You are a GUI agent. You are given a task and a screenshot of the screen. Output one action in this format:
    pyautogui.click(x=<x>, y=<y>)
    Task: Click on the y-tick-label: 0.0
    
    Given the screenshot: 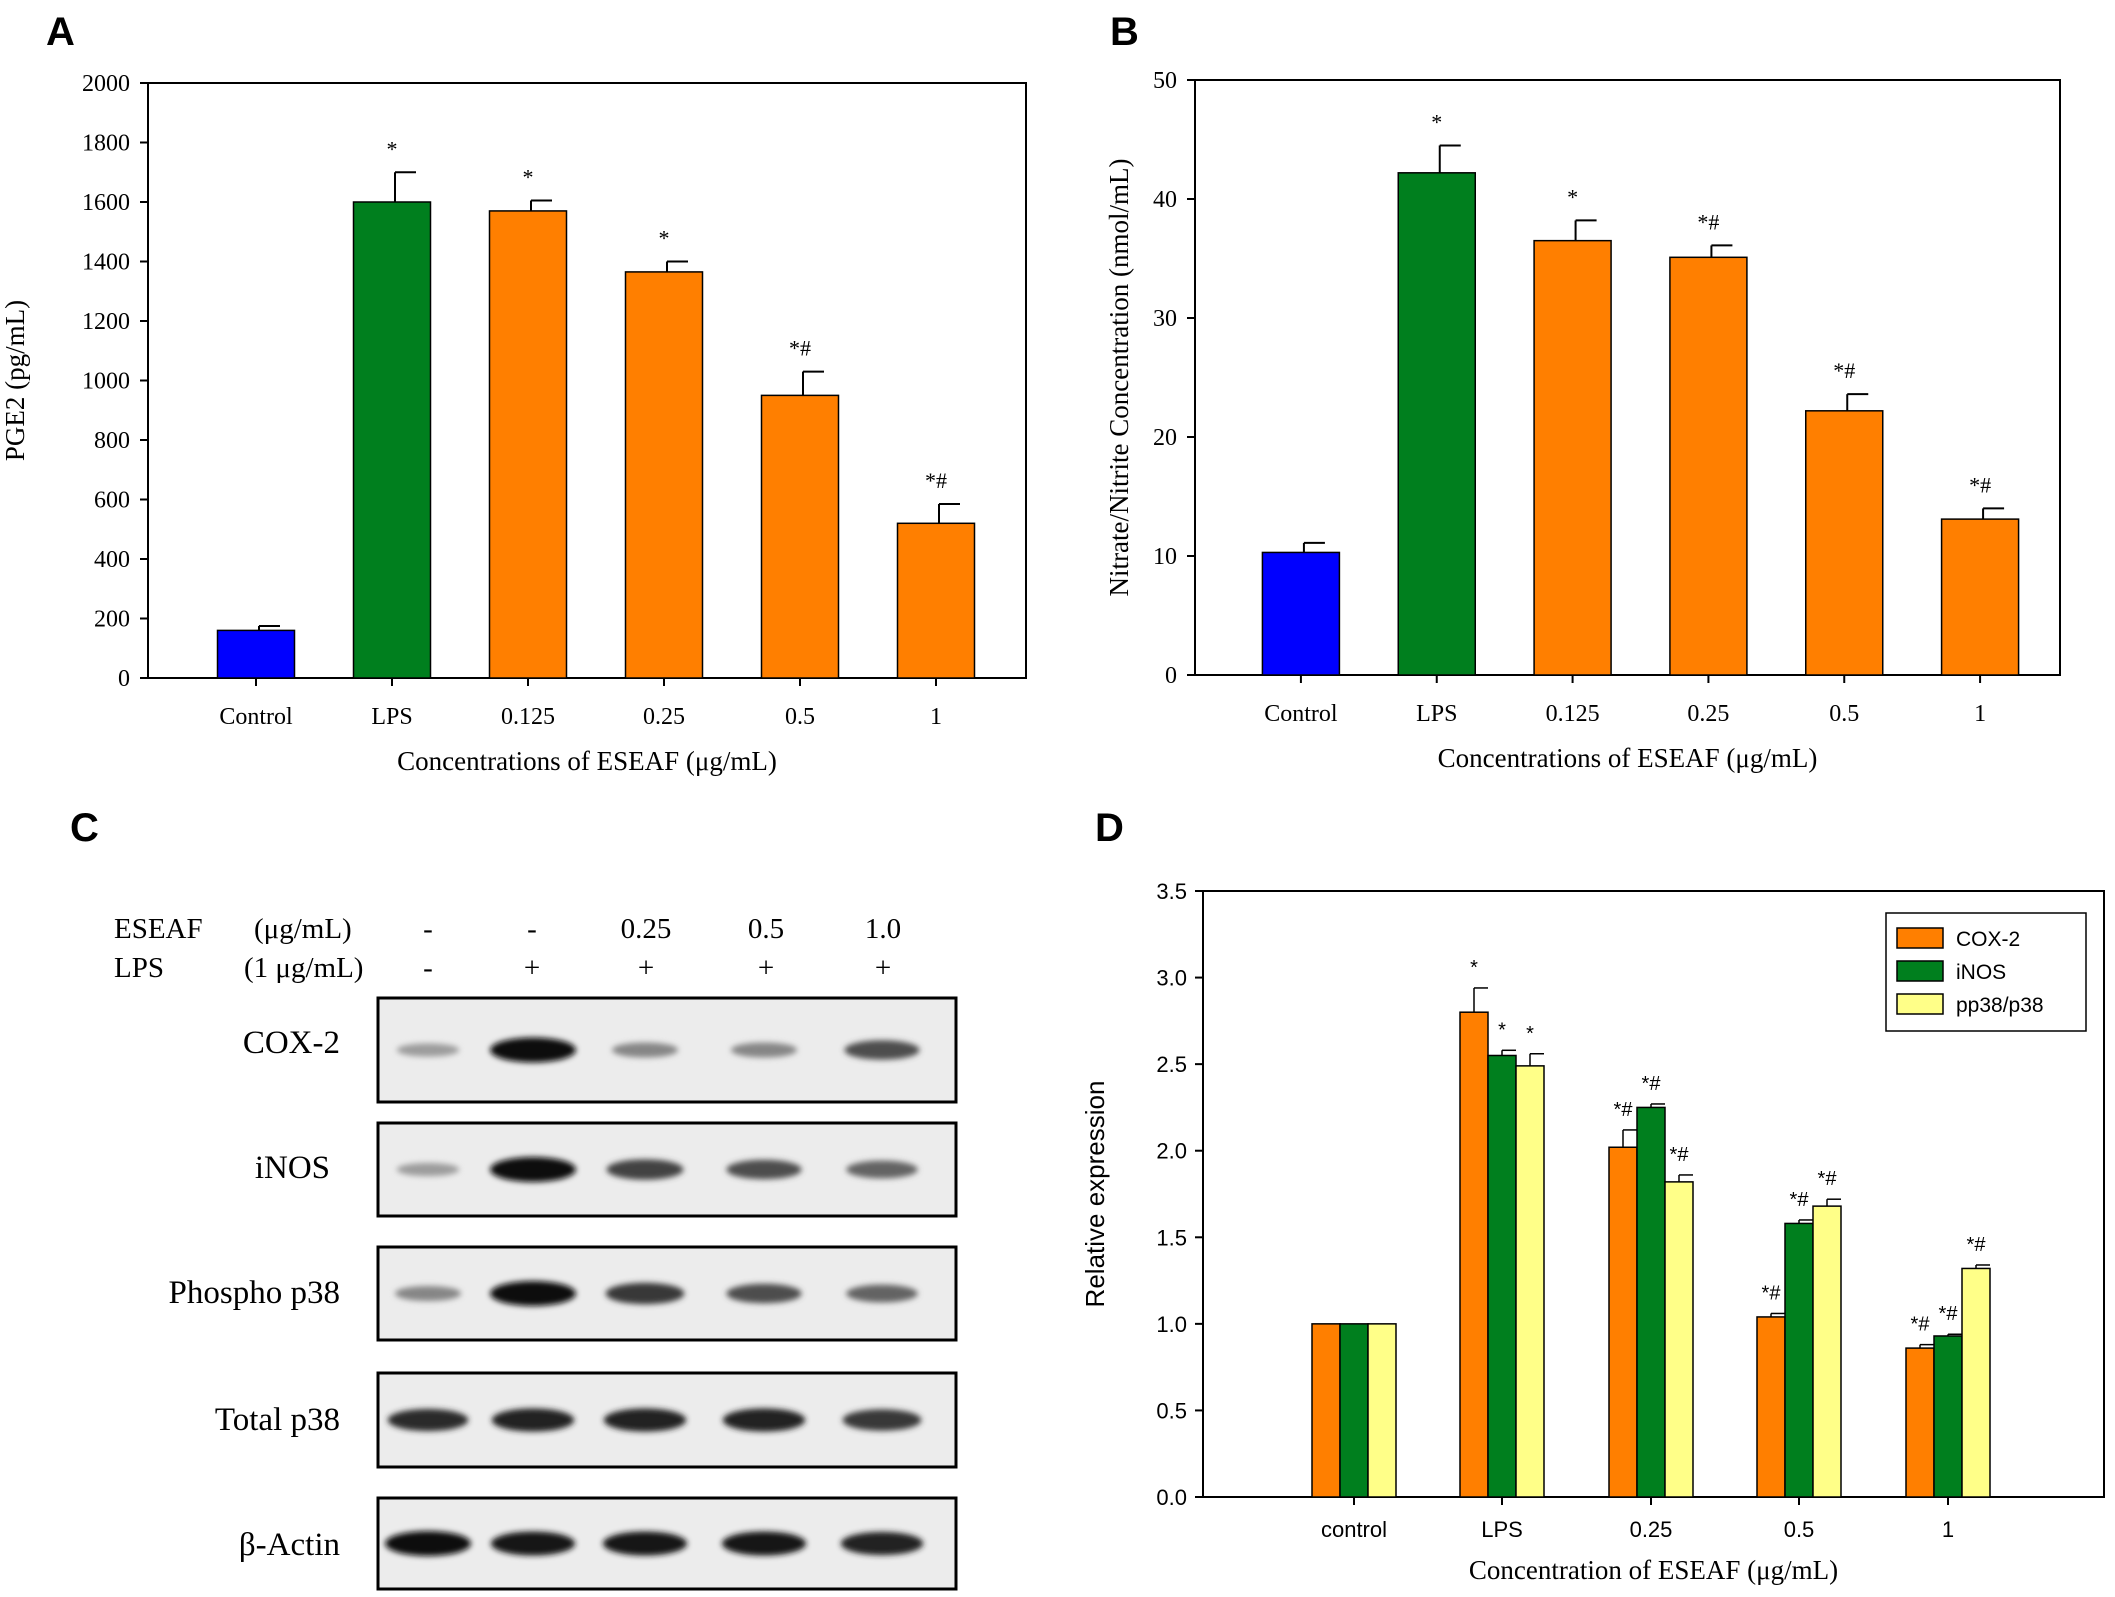 What is the action you would take?
    pyautogui.click(x=1171, y=1497)
    